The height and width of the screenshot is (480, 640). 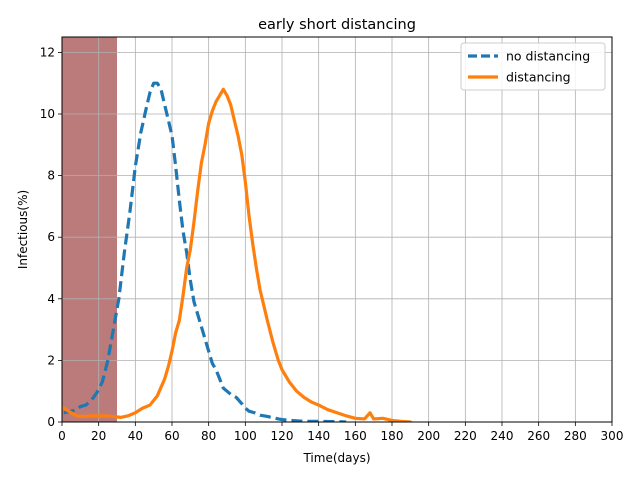 What do you see at coordinates (62, 436) in the screenshot?
I see `x-tick-label: 0` at bounding box center [62, 436].